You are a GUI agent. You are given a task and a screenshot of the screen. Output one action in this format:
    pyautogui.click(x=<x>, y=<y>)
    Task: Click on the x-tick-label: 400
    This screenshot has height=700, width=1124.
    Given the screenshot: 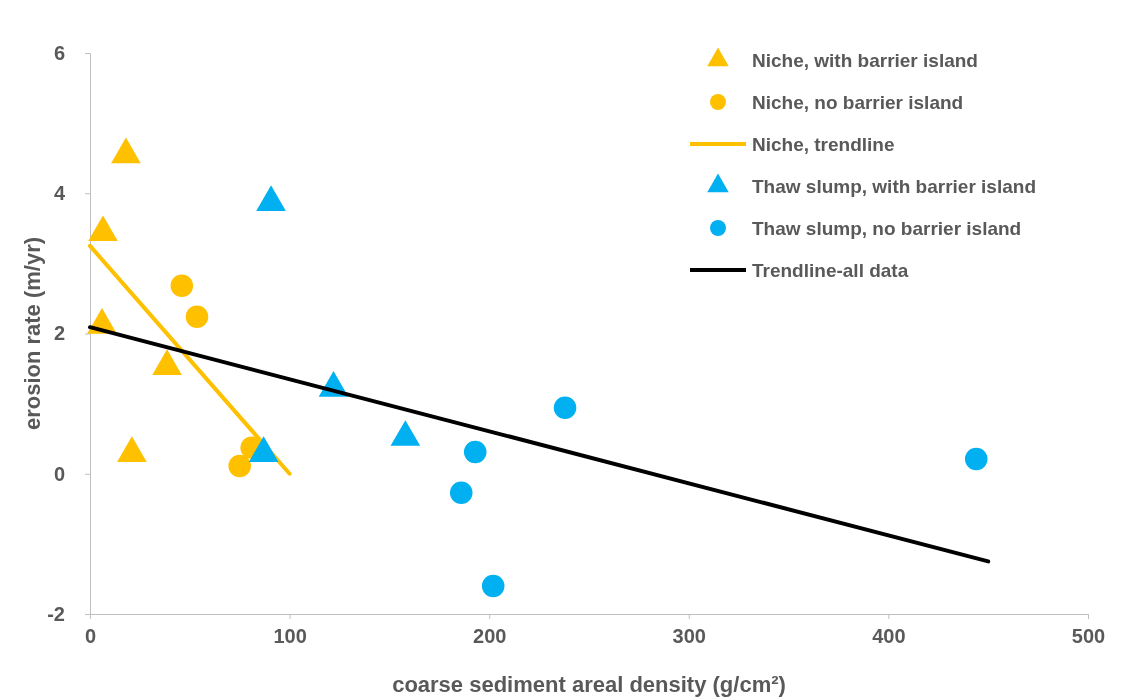 What is the action you would take?
    pyautogui.click(x=889, y=636)
    